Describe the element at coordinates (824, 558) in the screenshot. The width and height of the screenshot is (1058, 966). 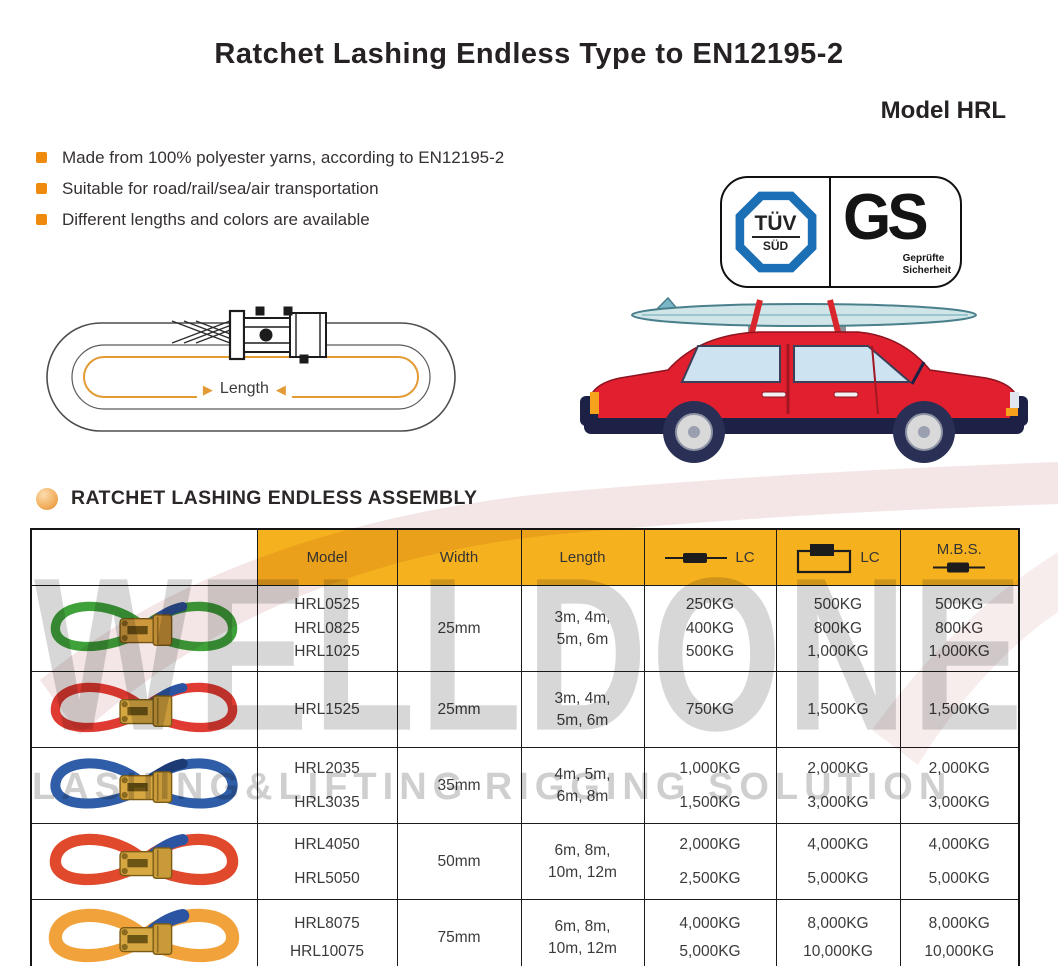
I see `loop-pull-icon` at that location.